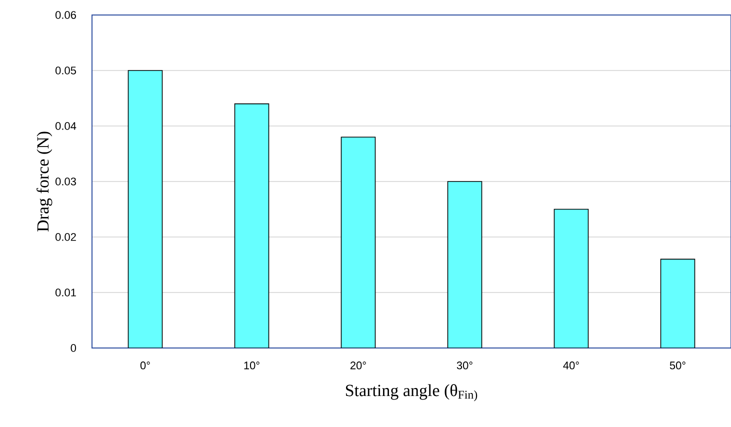 This screenshot has height=427, width=731. What do you see at coordinates (44, 182) in the screenshot?
I see `y-axis-title: Drag force (N)` at bounding box center [44, 182].